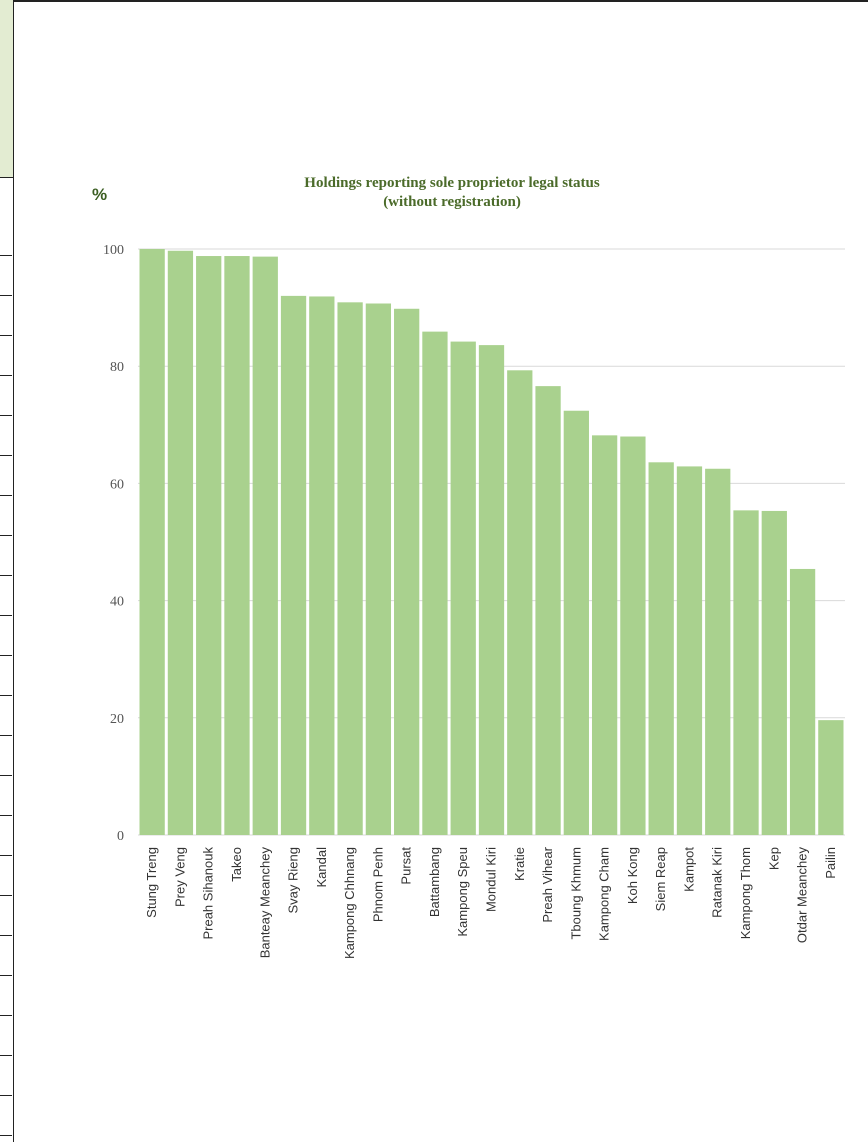 This screenshot has height=1142, width=868. What do you see at coordinates (377, 884) in the screenshot?
I see `x-tick-label: Phnom Penh` at bounding box center [377, 884].